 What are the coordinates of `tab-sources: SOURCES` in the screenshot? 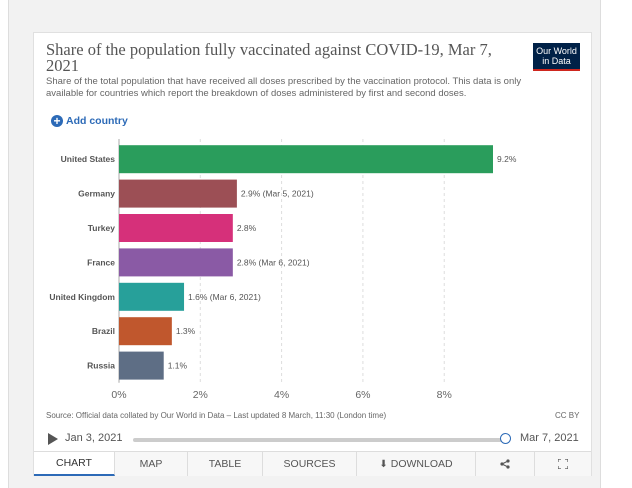 It's located at (310, 464).